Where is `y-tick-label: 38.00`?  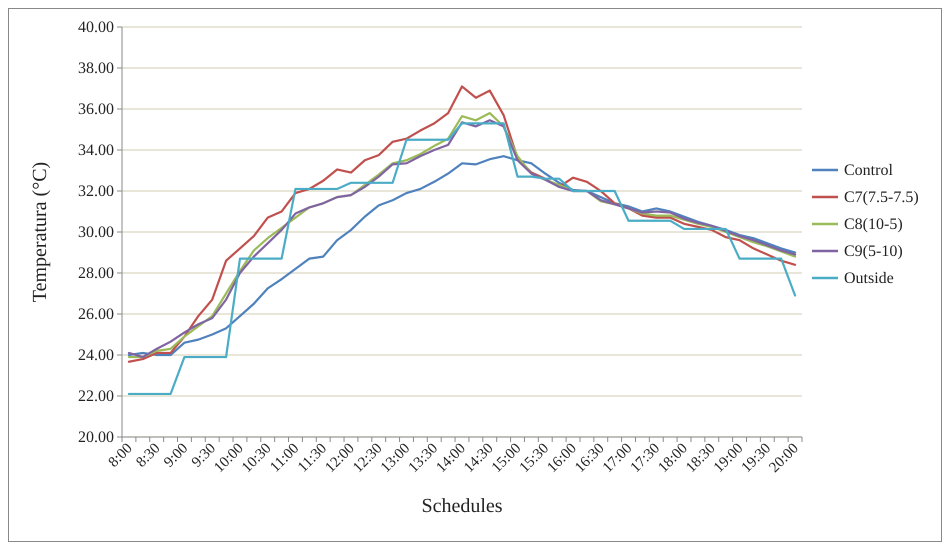
y-tick-label: 38.00 is located at coordinates (96, 69).